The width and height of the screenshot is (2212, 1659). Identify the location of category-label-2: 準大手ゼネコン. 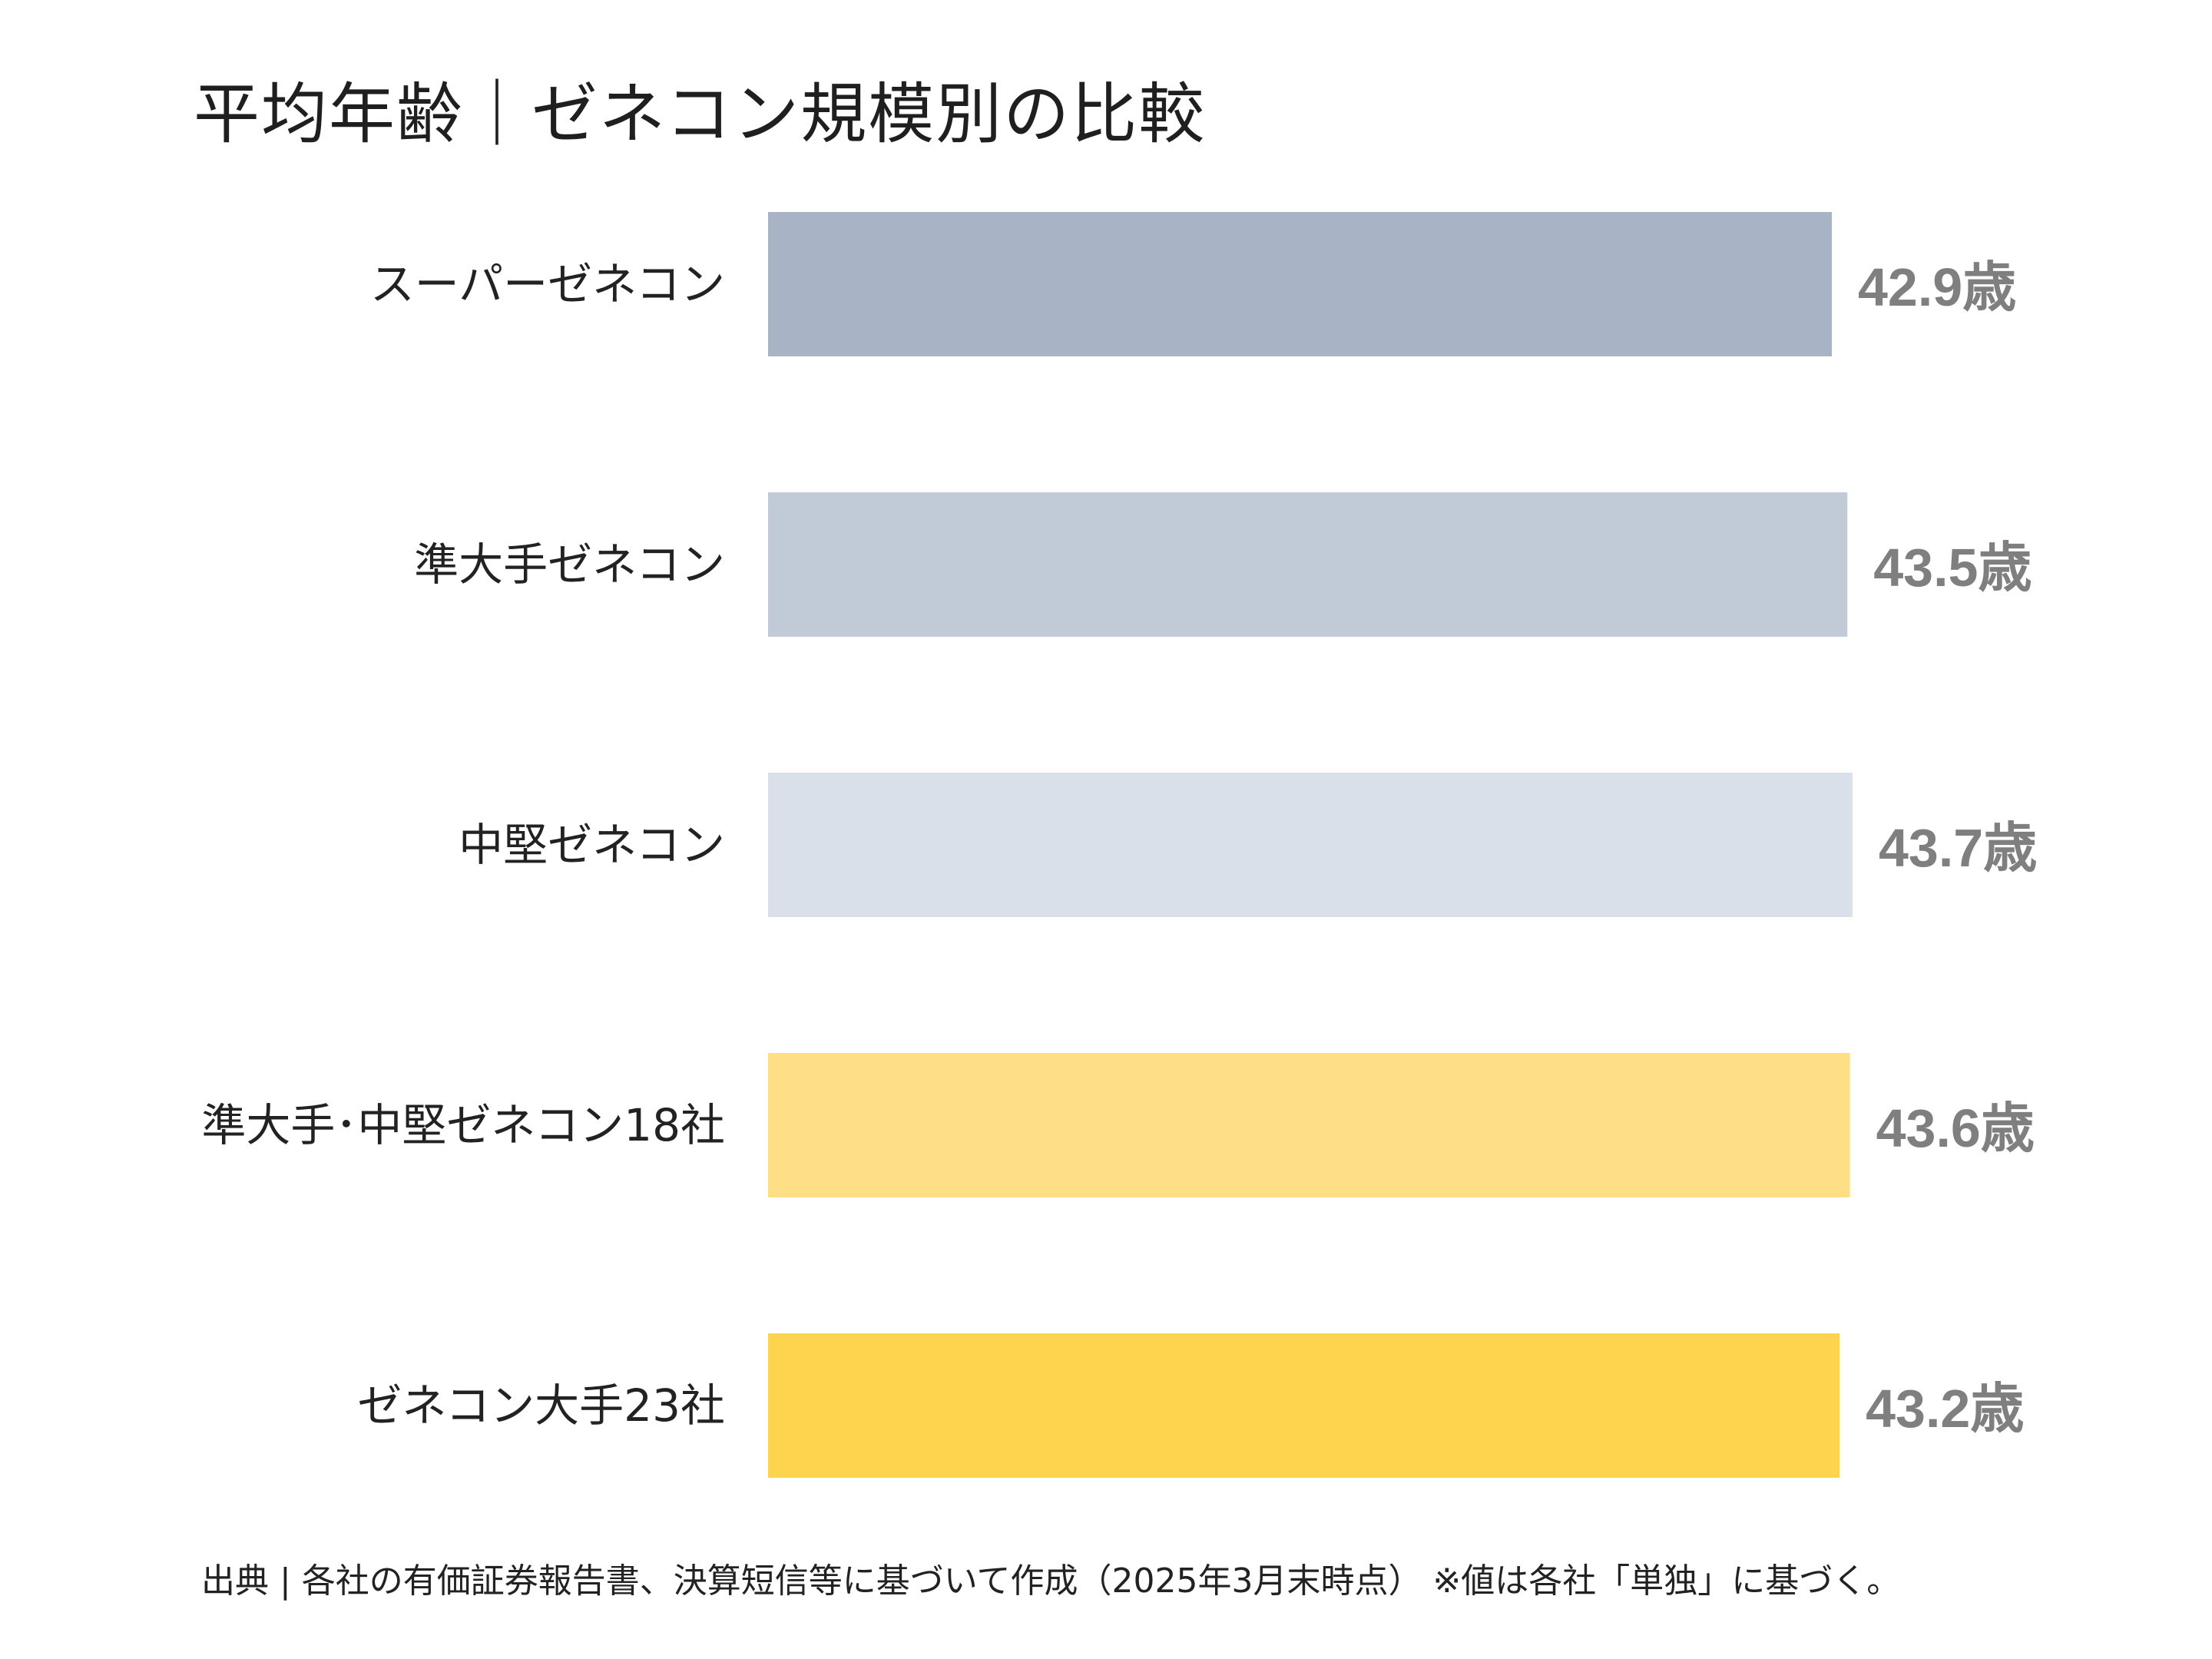
(570, 565).